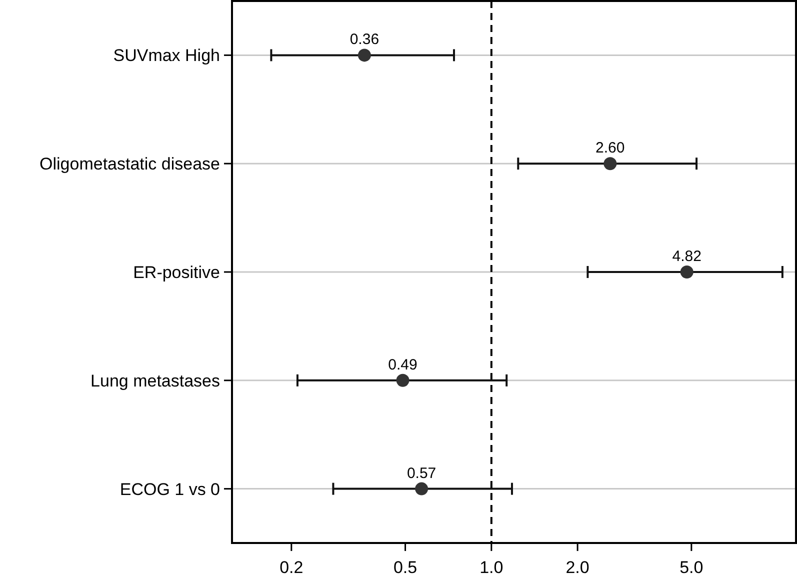 The height and width of the screenshot is (577, 797). Describe the element at coordinates (403, 365) in the screenshot. I see `data-label: 0.49` at that location.